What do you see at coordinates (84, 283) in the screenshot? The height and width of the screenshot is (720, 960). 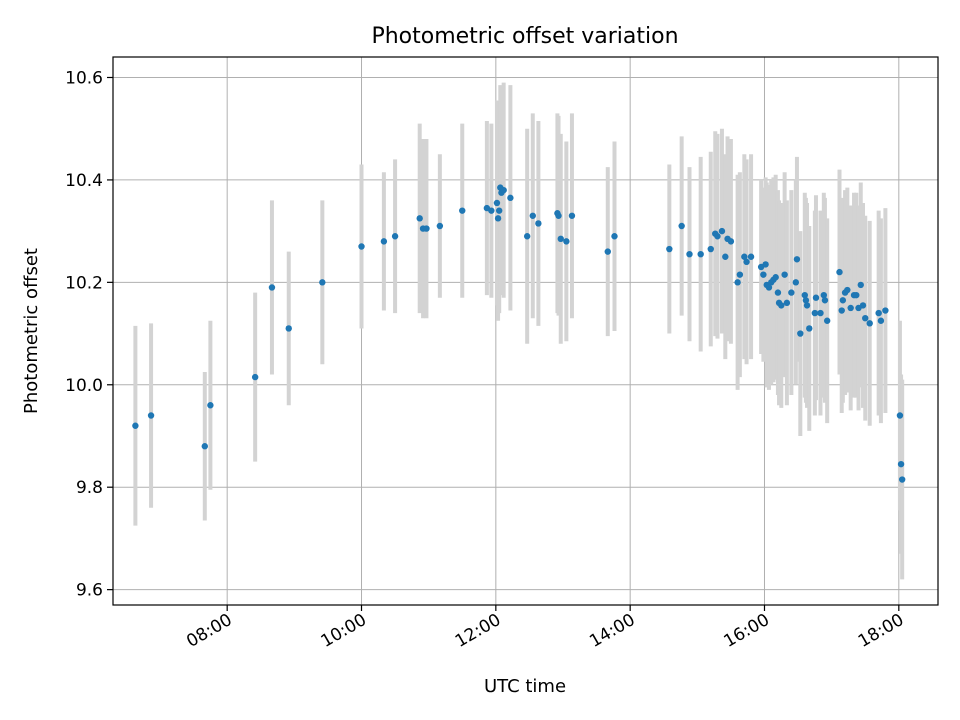 I see `y-tick-label: 10.2` at bounding box center [84, 283].